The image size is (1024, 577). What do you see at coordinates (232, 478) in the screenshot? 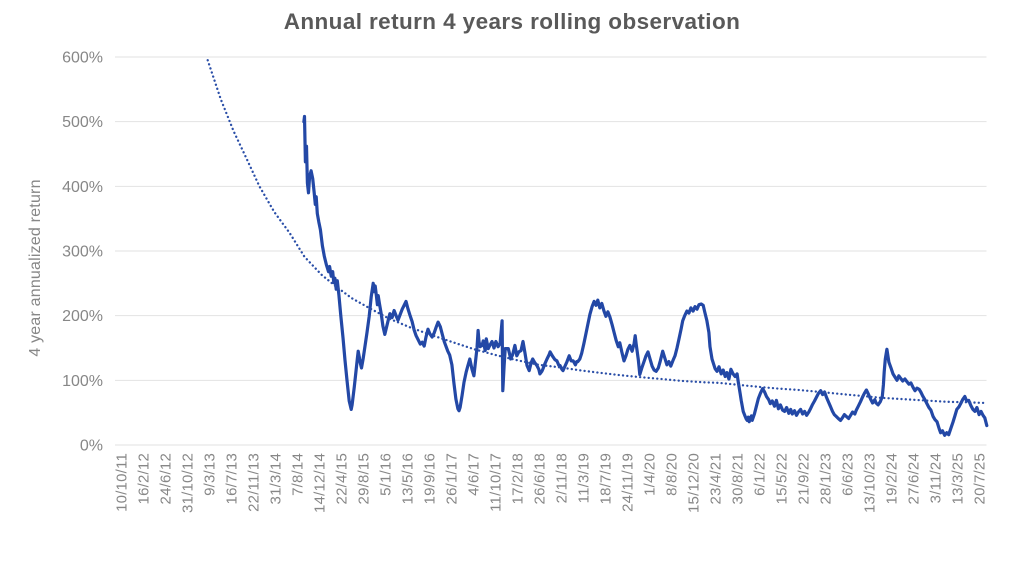
I see `x-tick-label: 16/7/13` at bounding box center [232, 478].